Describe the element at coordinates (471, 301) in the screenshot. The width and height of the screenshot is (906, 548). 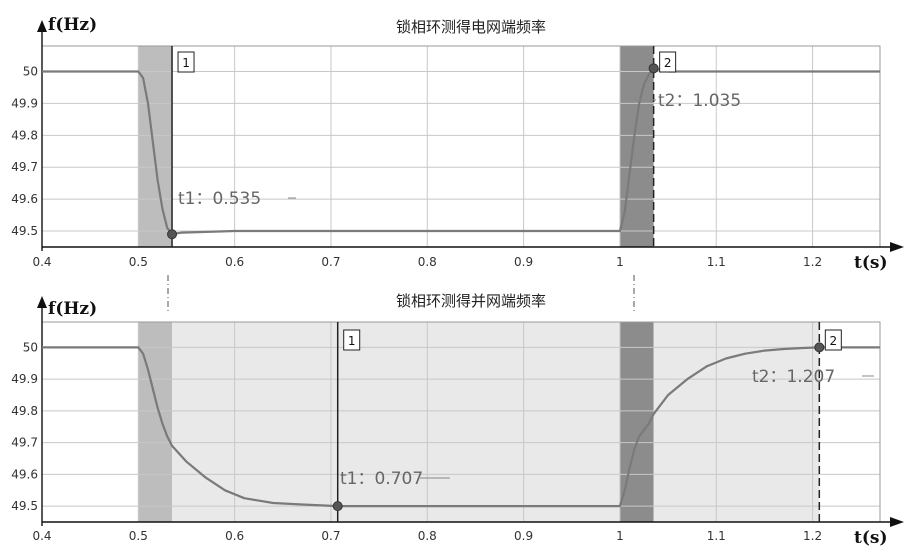
I see `chart-title: 锁相环测得并网端频率` at that location.